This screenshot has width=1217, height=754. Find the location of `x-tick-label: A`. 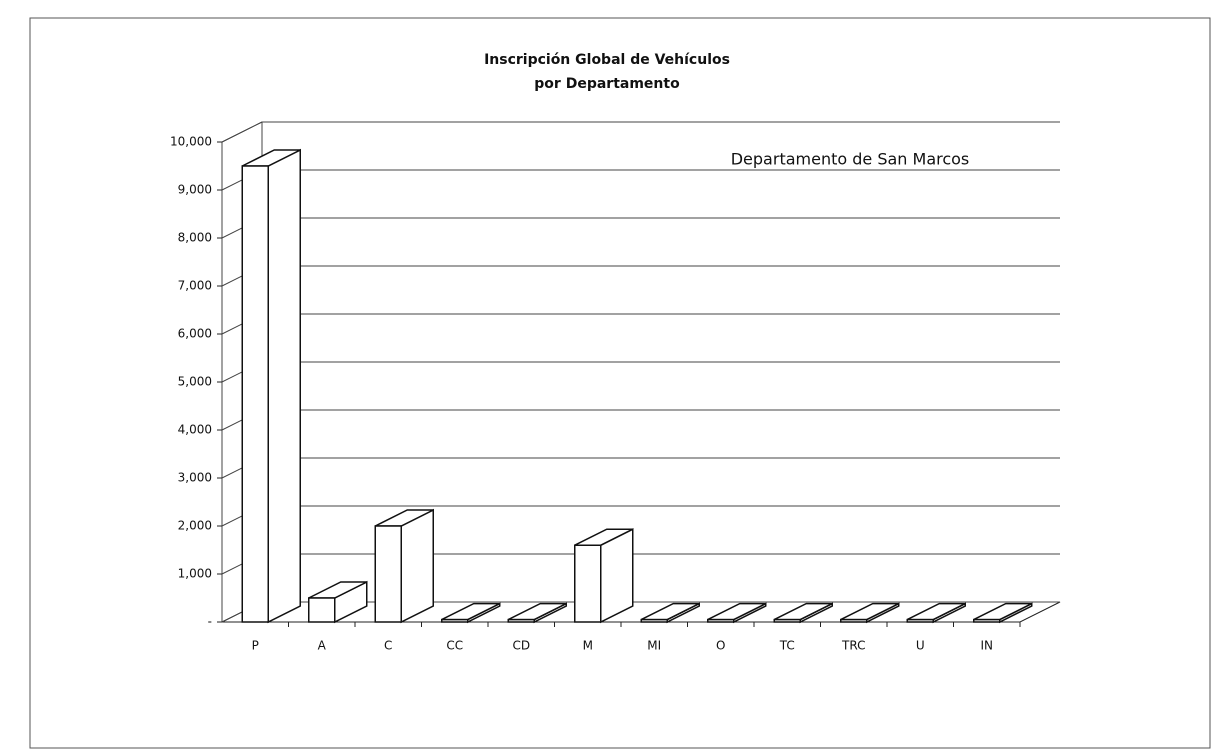

x-tick-label: A is located at coordinates (322, 646).